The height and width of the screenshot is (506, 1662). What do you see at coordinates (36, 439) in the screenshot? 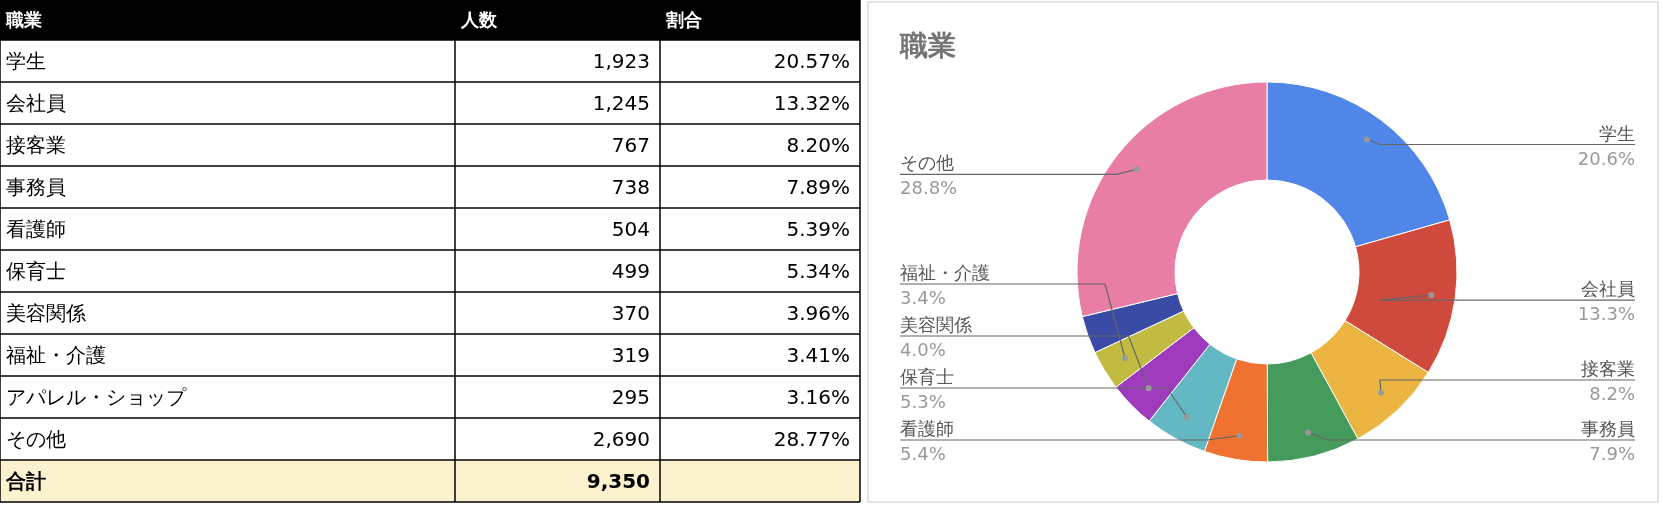
I see `category-label: その他` at bounding box center [36, 439].